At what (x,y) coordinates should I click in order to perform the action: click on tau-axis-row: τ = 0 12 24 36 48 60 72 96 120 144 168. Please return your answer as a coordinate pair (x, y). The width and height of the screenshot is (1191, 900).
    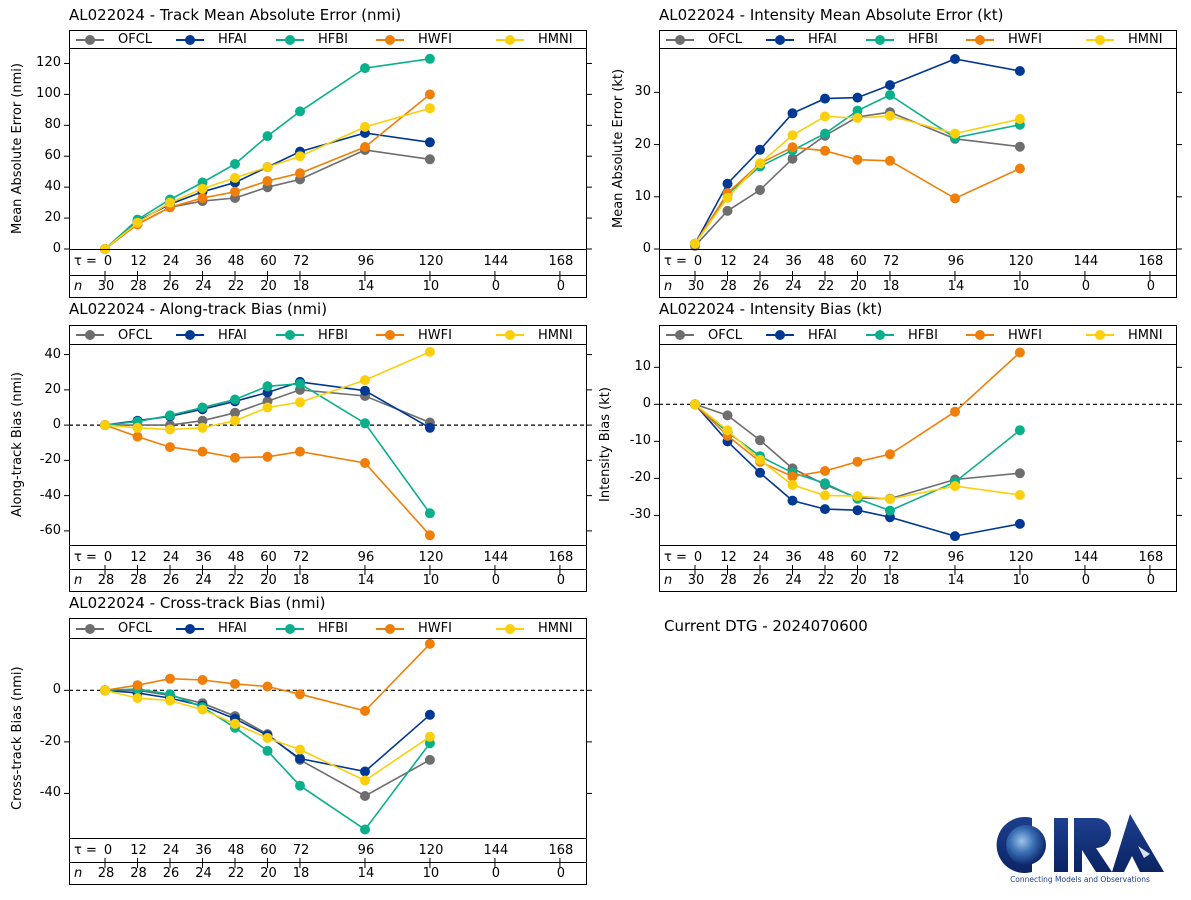
    Looking at the image, I should click on (328, 262).